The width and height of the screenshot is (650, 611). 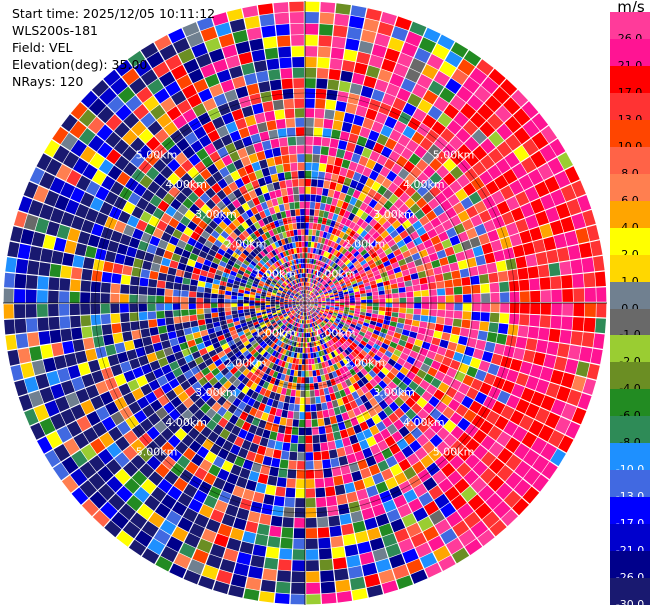 What do you see at coordinates (335, 333) in the screenshot?
I see `range-ring-label: 1.00km` at bounding box center [335, 333].